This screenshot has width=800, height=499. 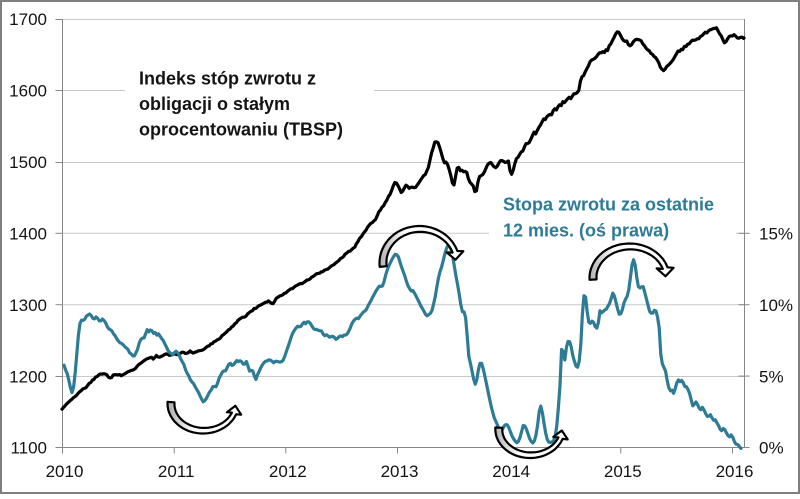 I want to click on svg-text: 1500, so click(x=28, y=162).